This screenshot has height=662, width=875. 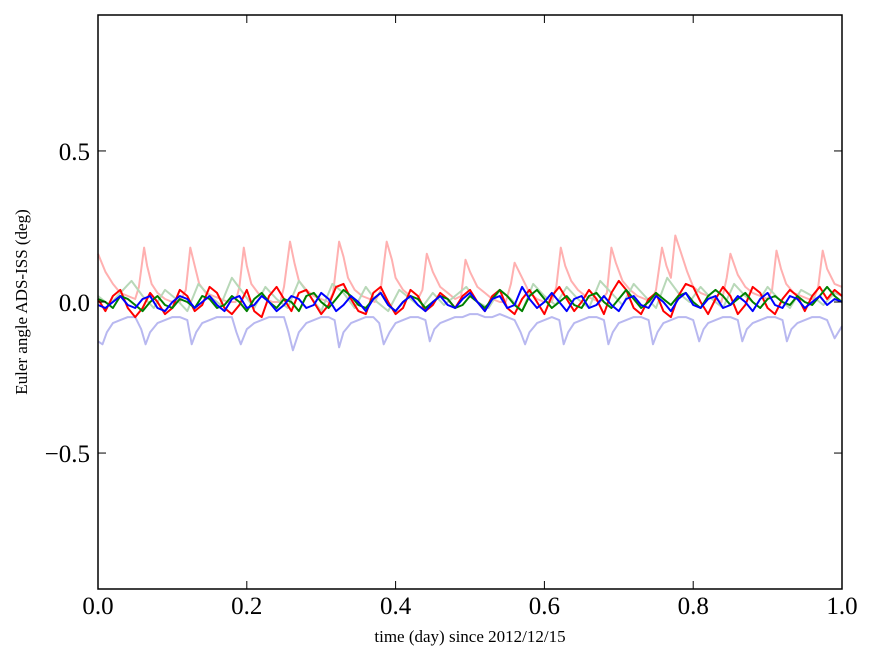 What do you see at coordinates (470, 332) in the screenshot?
I see `series-line-blue-faint` at bounding box center [470, 332].